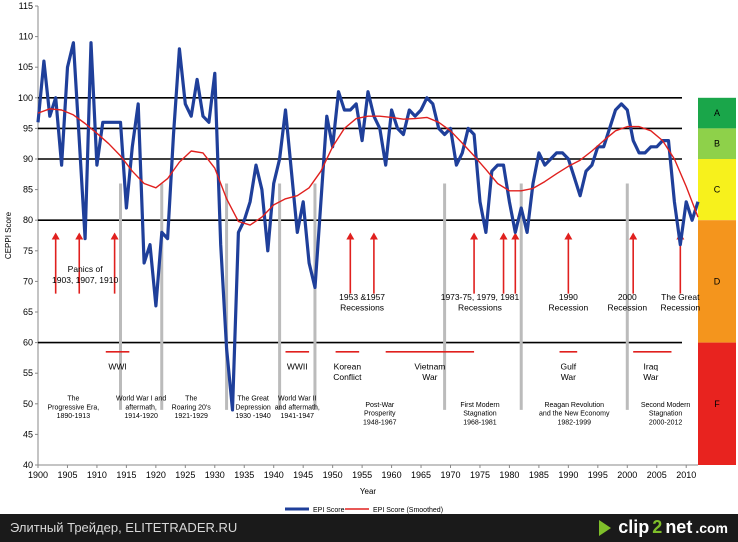 This screenshot has width=738, height=542. Describe the element at coordinates (680, 302) in the screenshot. I see `recession-label: The Great Recession` at that location.